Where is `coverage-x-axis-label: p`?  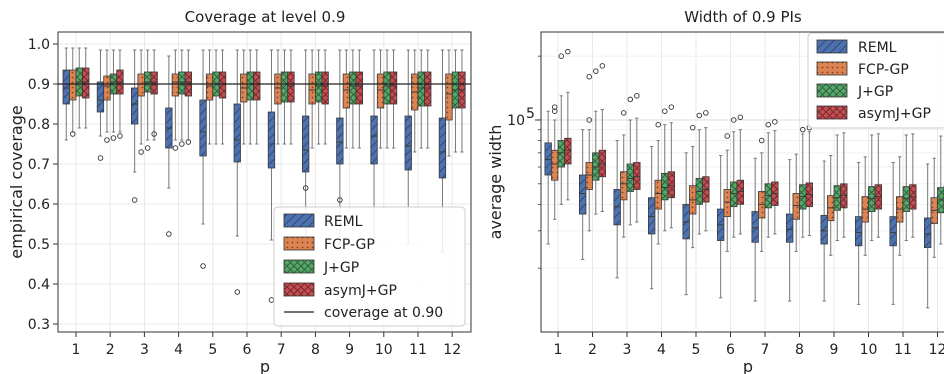
coverage-x-axis-label: p is located at coordinates (265, 365).